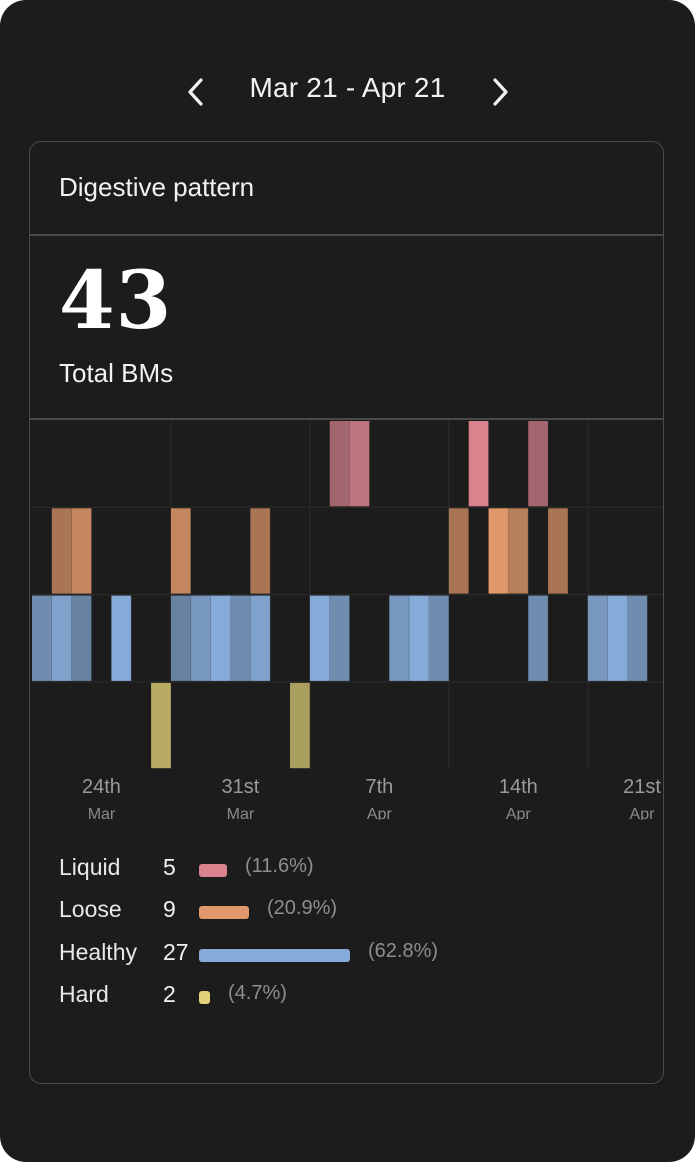  I want to click on legend-label: Loose, so click(90, 909).